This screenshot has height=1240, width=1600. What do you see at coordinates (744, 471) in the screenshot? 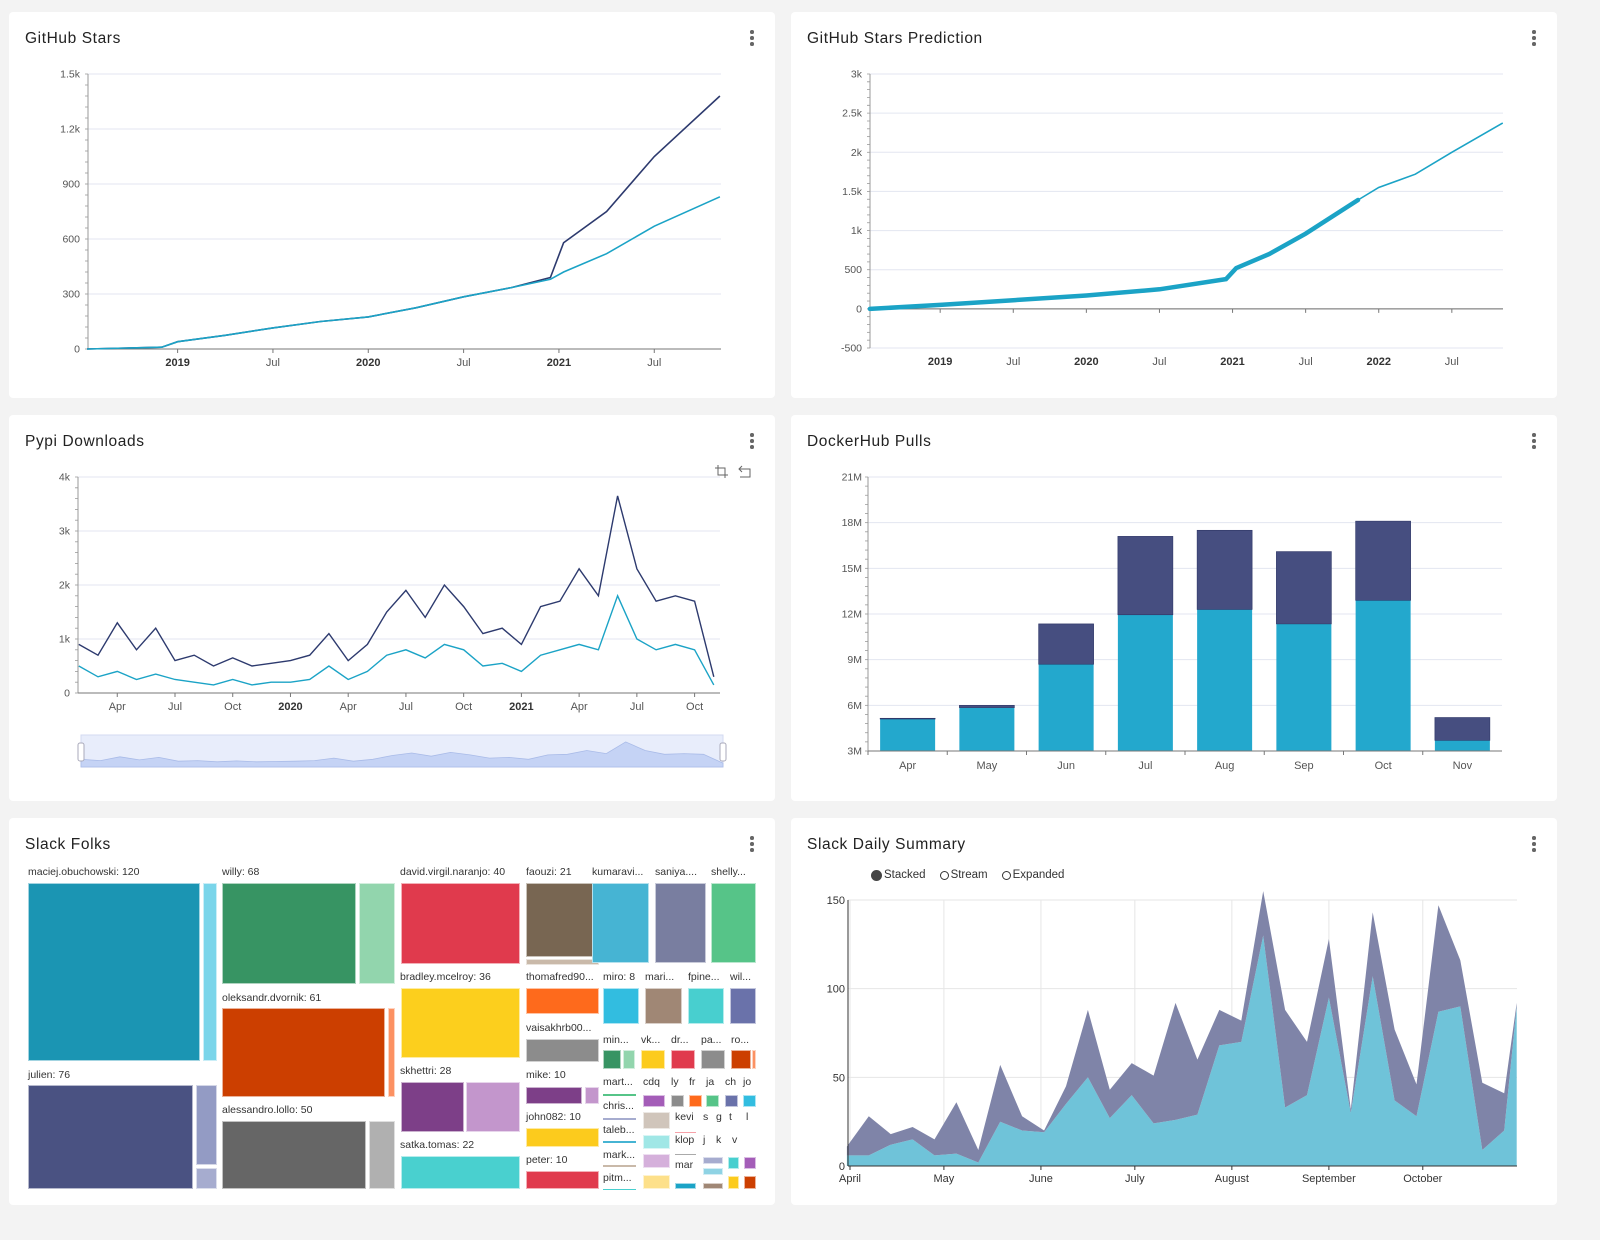
I see `zoom-reset-icon` at bounding box center [744, 471].